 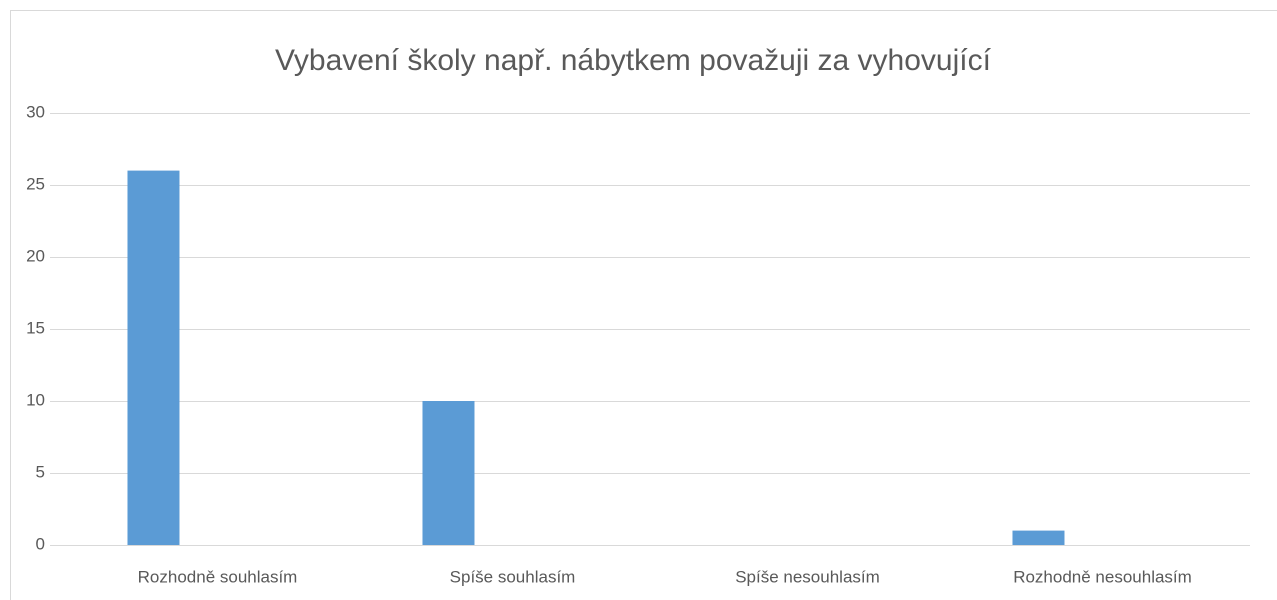 I want to click on x-tick-label: Rozhodně nesouhlasím, so click(x=1102, y=576).